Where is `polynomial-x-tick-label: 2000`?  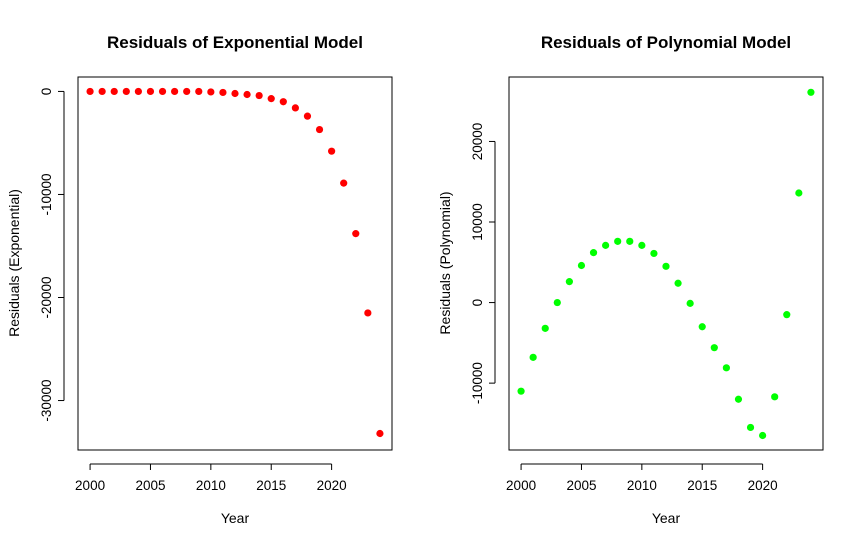 polynomial-x-tick-label: 2000 is located at coordinates (521, 485).